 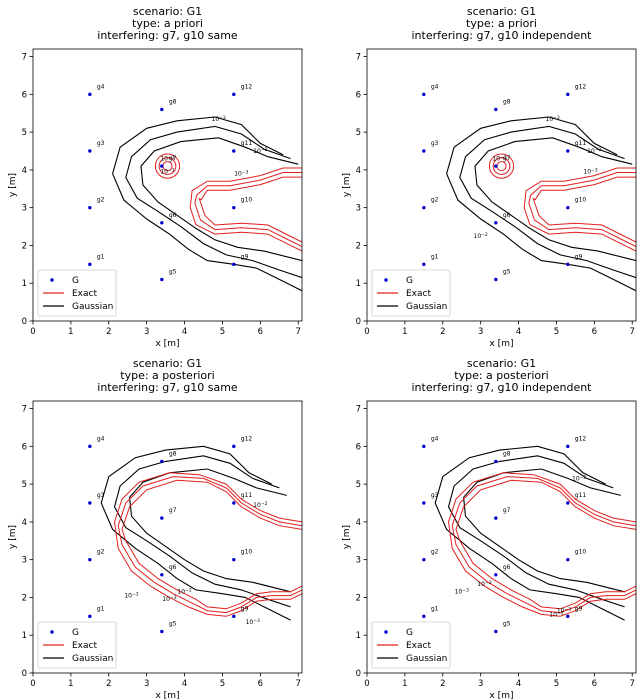 What do you see at coordinates (502, 35) in the screenshot?
I see `chart-title-line: interfering: g7, g10 independent` at bounding box center [502, 35].